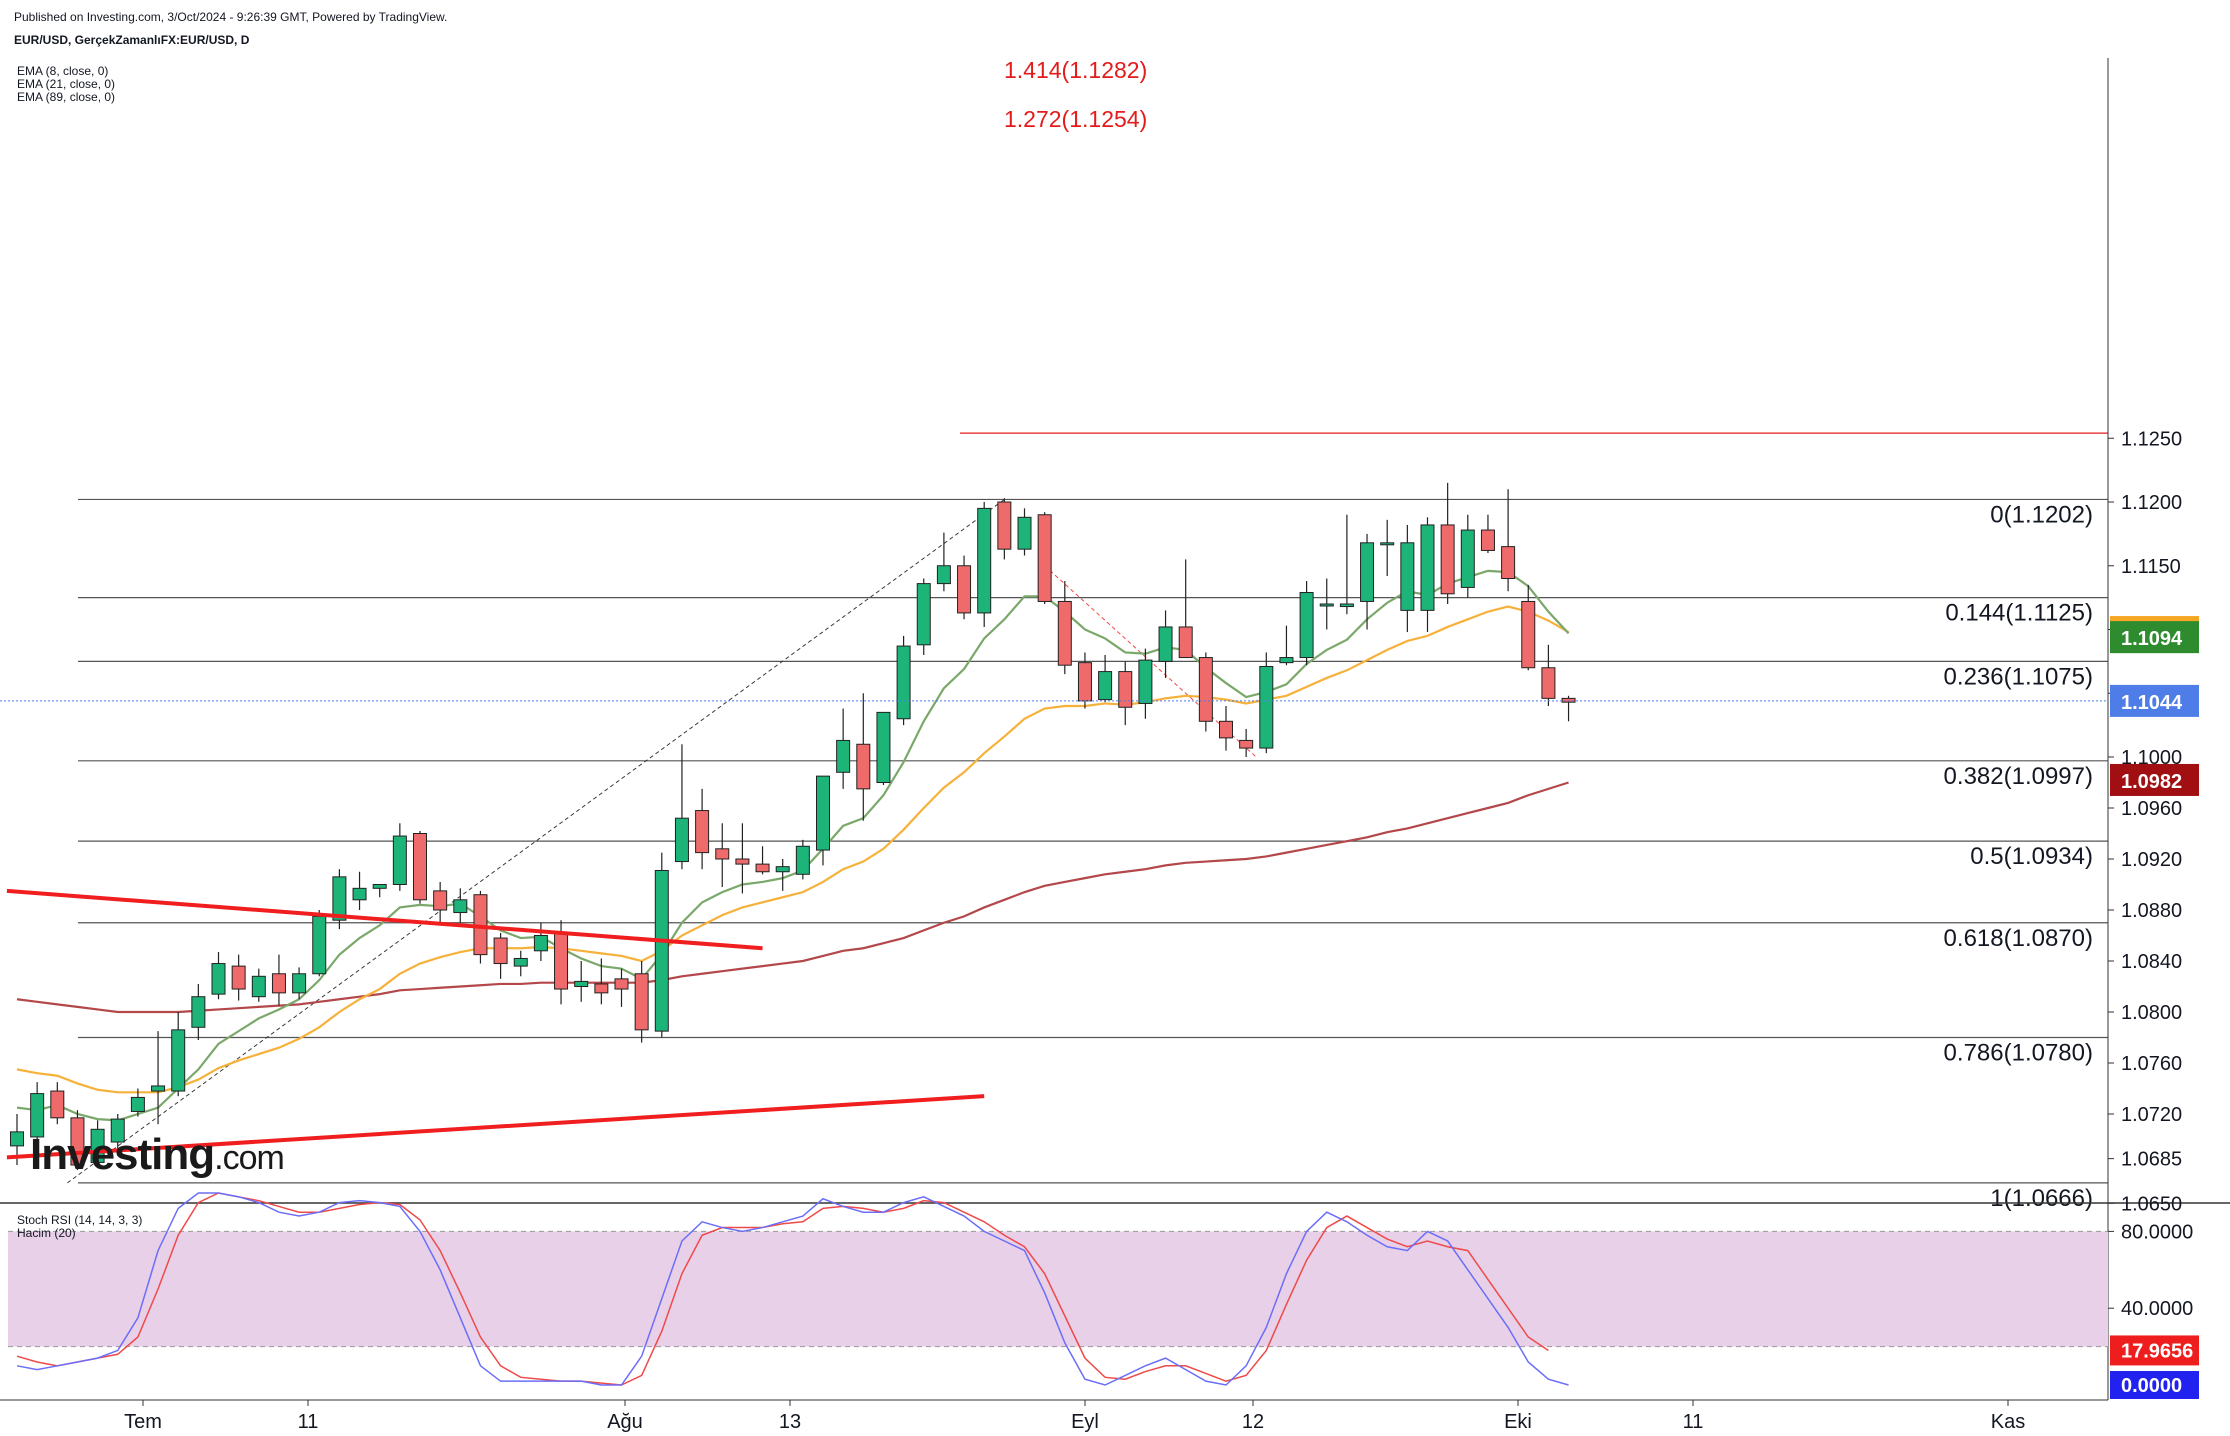  What do you see at coordinates (1253, 1422) in the screenshot?
I see `time-tick-label: 12` at bounding box center [1253, 1422].